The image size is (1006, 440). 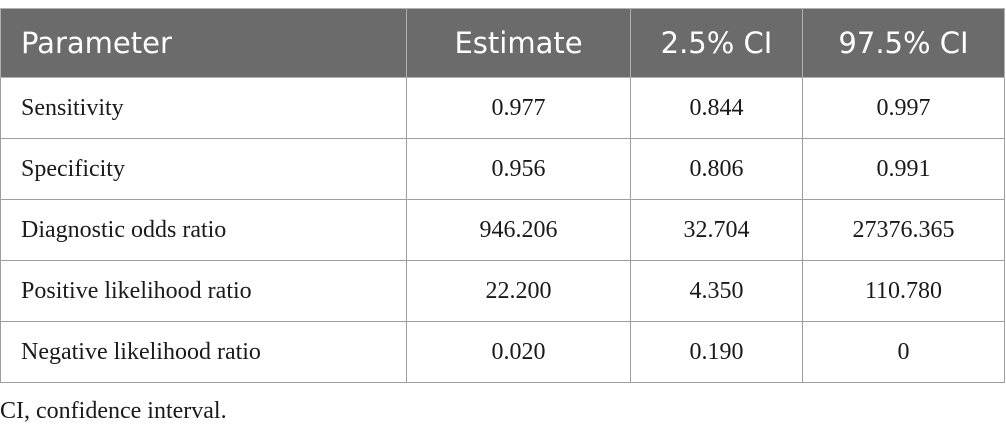 I want to click on cell-estimate: 22.200, so click(x=518, y=291).